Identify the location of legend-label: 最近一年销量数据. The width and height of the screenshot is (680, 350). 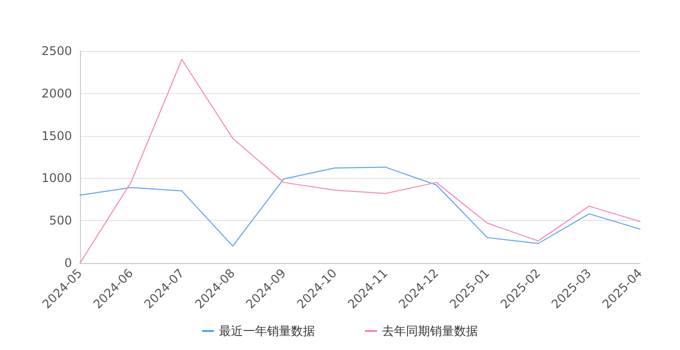
(267, 331).